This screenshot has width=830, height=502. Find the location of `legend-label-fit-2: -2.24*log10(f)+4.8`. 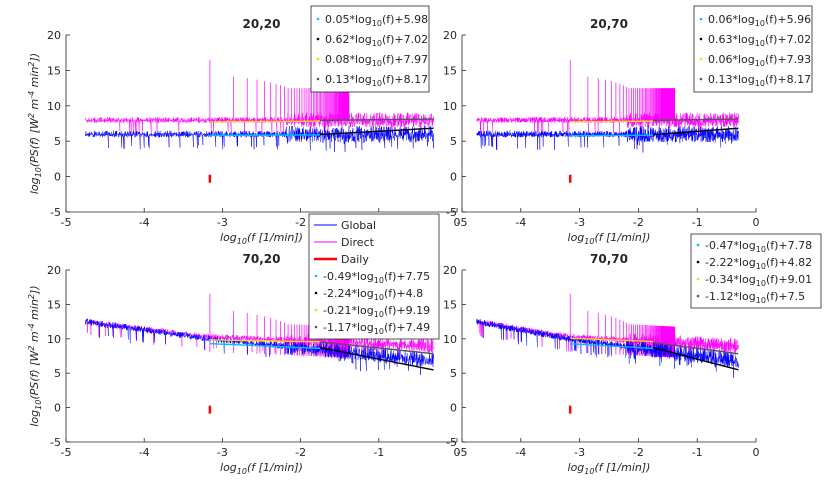

legend-label-fit-2: -2.24*log10(f)+4.8 is located at coordinates (373, 294).